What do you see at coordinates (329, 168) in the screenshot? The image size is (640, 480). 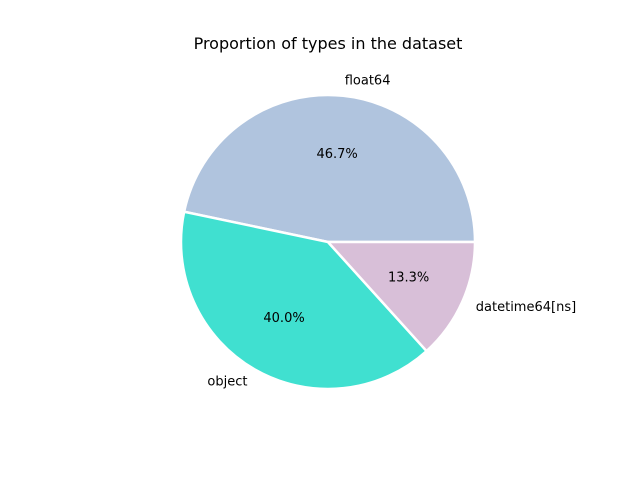 I see `pie-slice-float64` at bounding box center [329, 168].